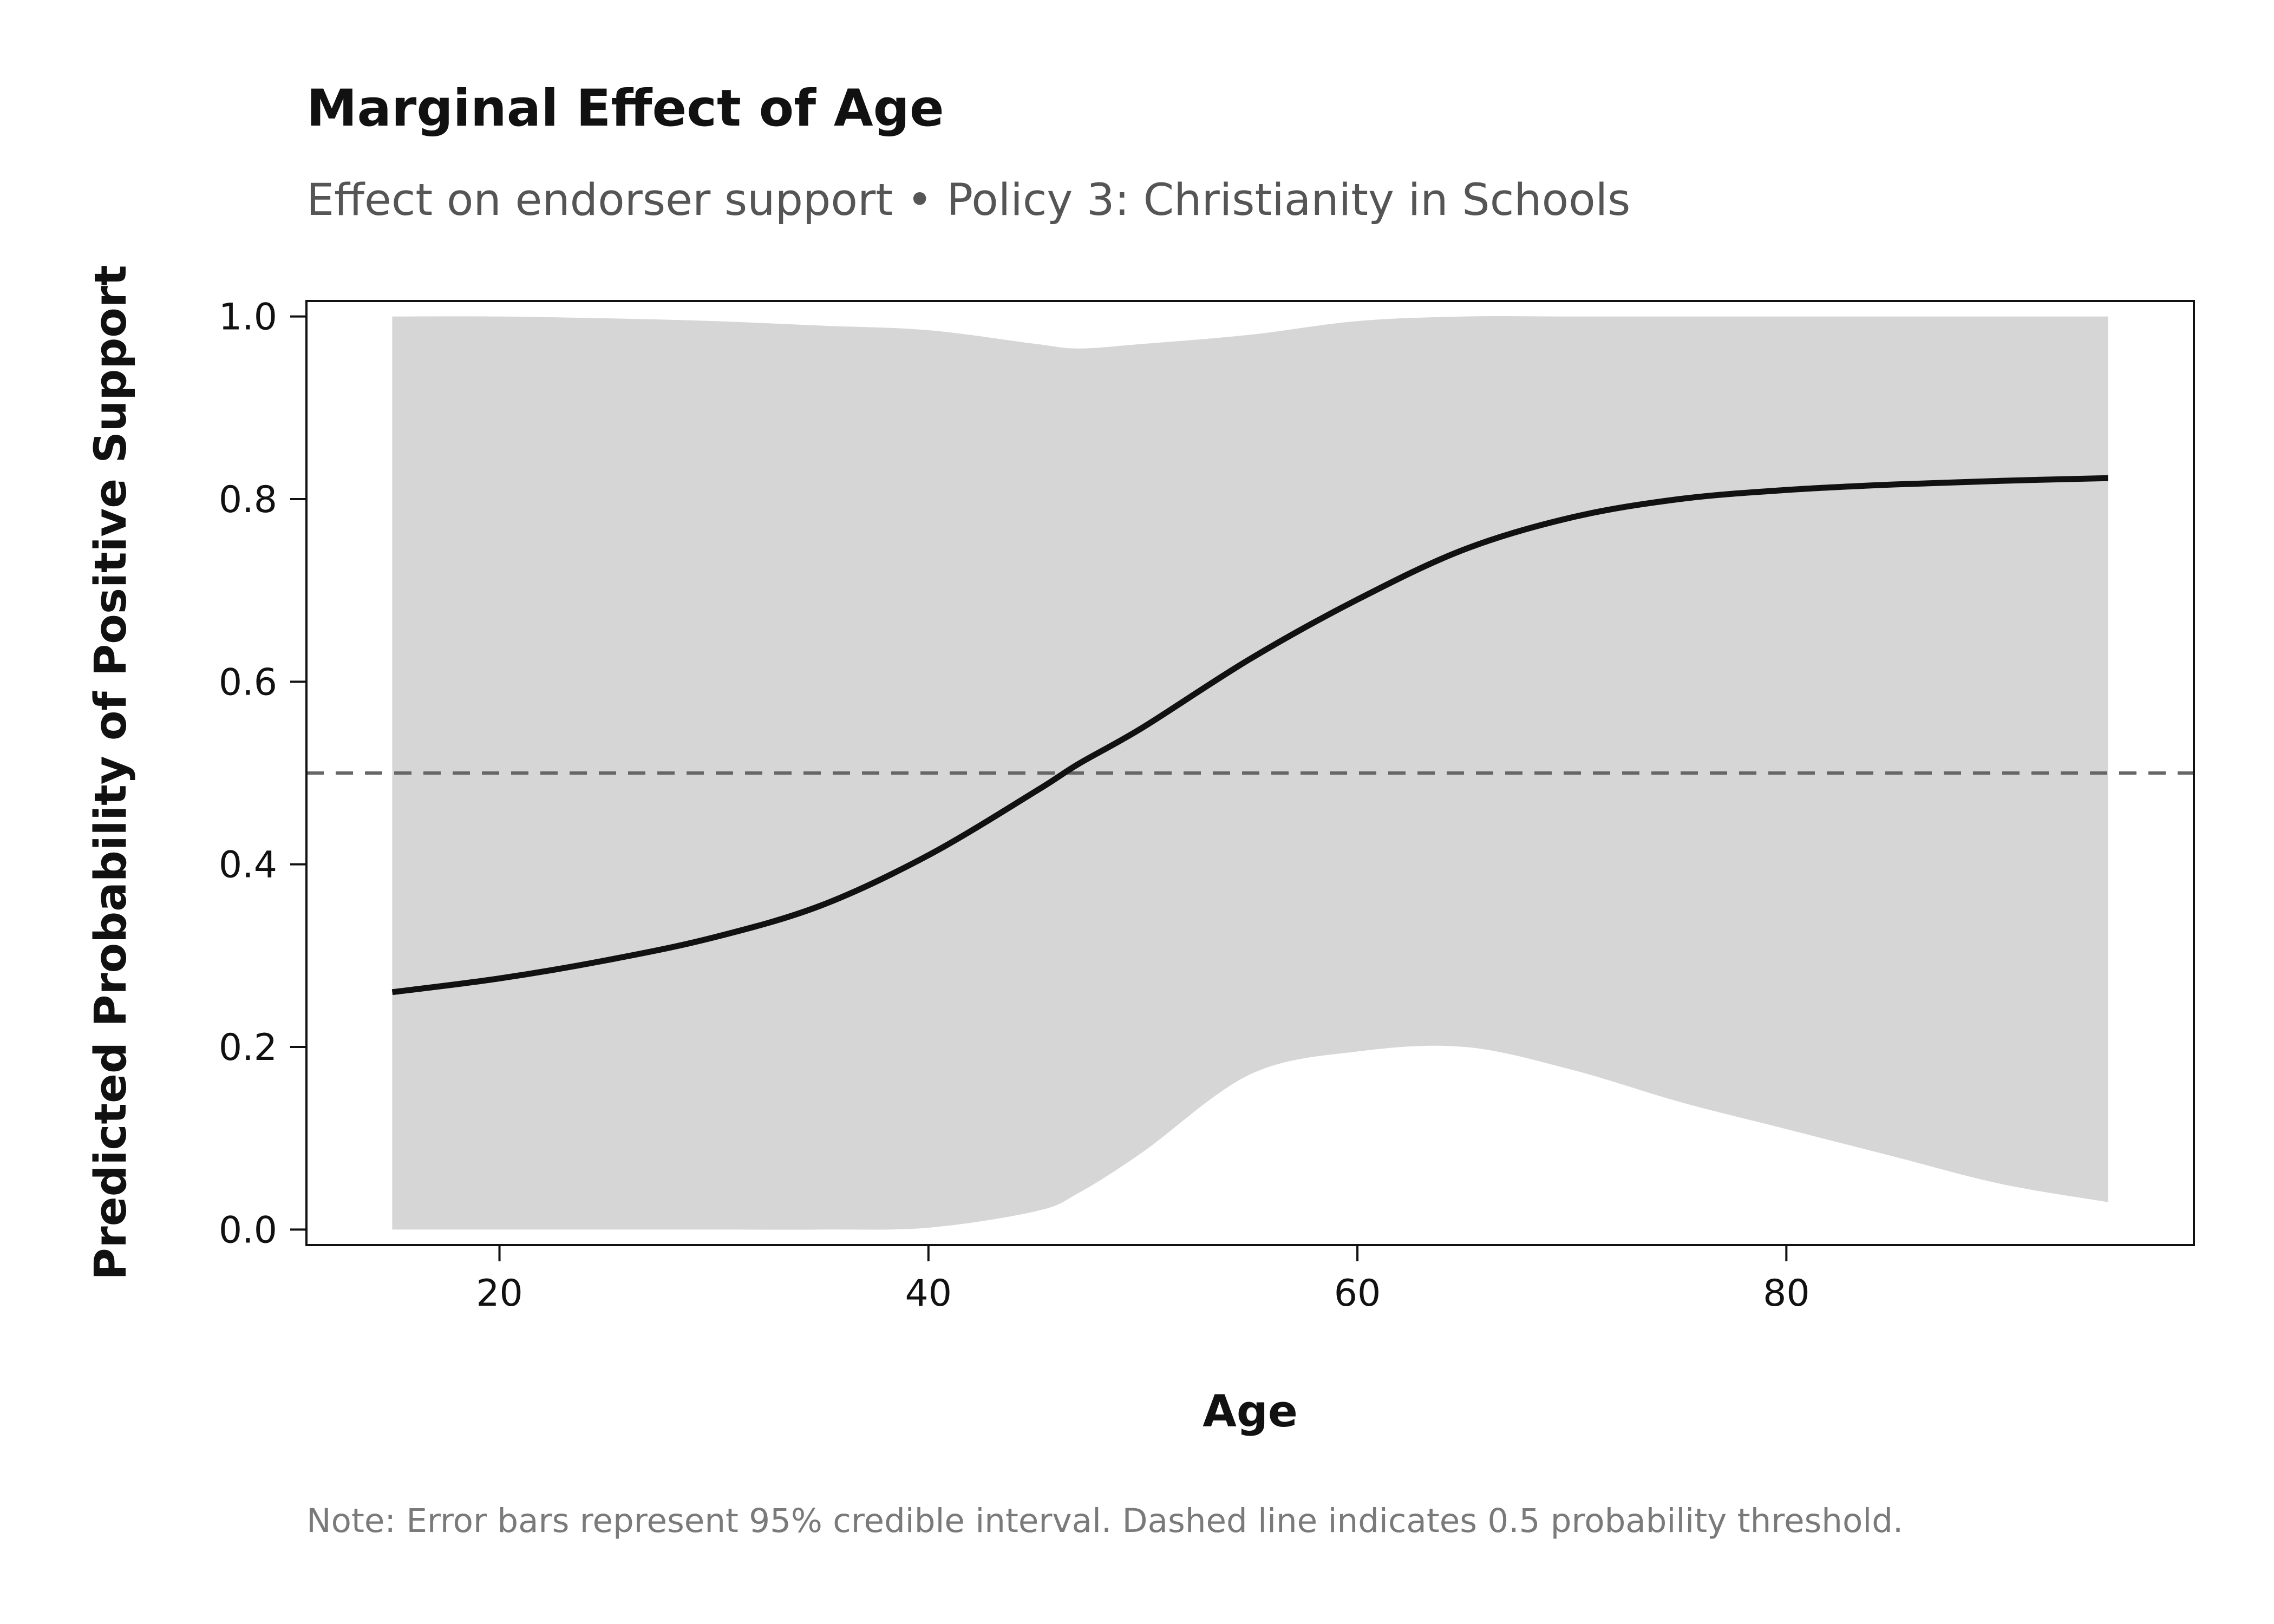 The width and height of the screenshot is (2274, 1624). What do you see at coordinates (248, 1047) in the screenshot?
I see `y-tick-label: 0.2` at bounding box center [248, 1047].